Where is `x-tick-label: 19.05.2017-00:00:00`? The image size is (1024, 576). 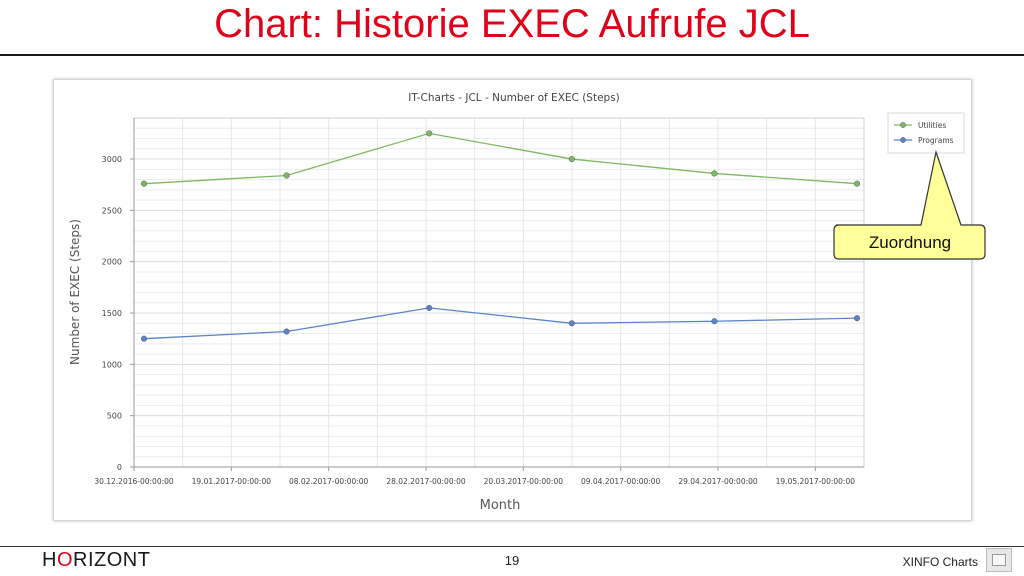
x-tick-label: 19.05.2017-00:00:00 is located at coordinates (816, 481).